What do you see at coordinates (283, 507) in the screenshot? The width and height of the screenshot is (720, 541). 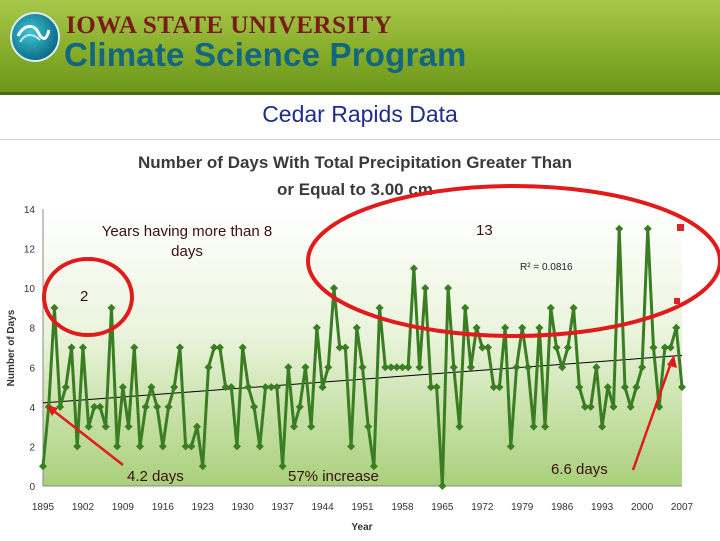 I see `x-tick-label: 1937` at bounding box center [283, 507].